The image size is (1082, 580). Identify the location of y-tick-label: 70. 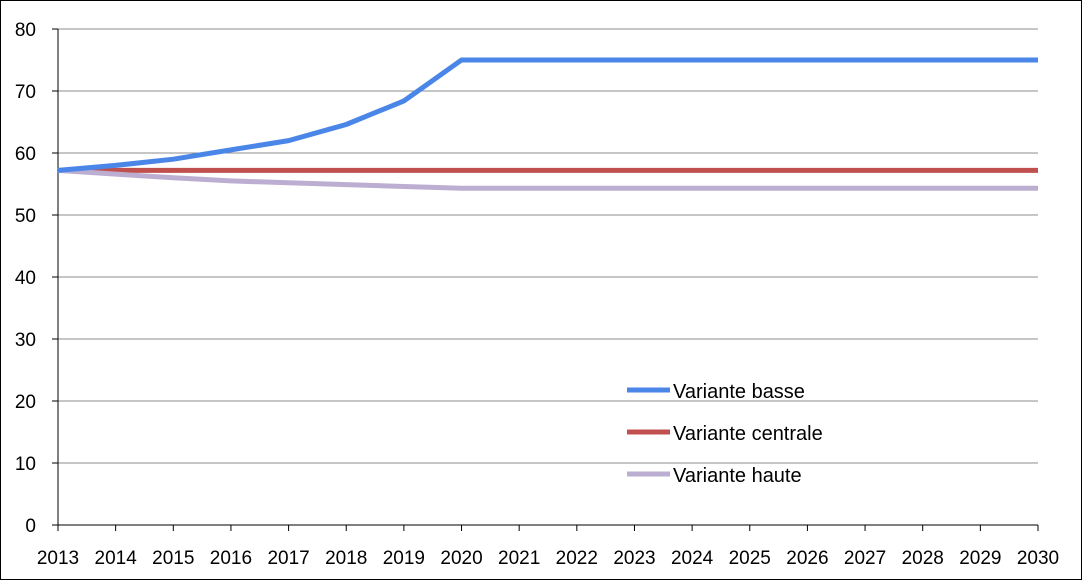
(25, 92).